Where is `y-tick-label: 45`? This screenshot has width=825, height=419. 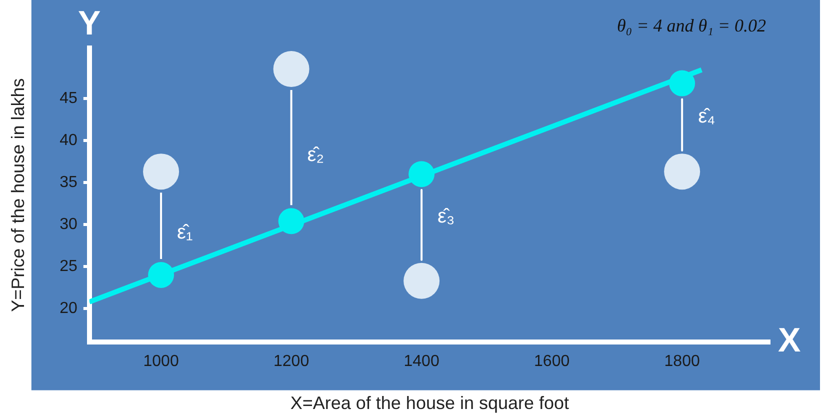 y-tick-label: 45 is located at coordinates (69, 98).